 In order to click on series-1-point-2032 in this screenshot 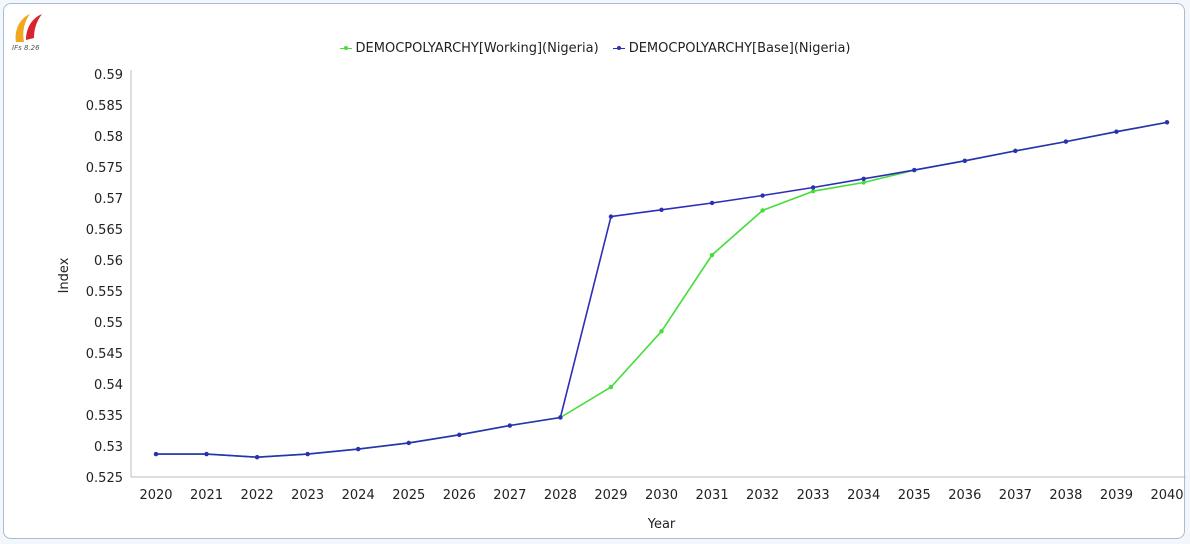, I will do `click(762, 195)`.